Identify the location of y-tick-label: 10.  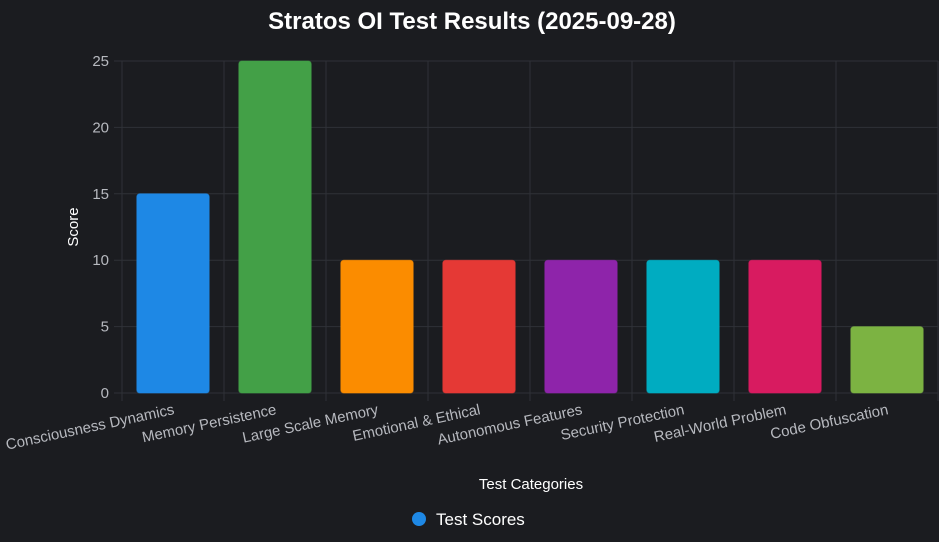
(100, 260).